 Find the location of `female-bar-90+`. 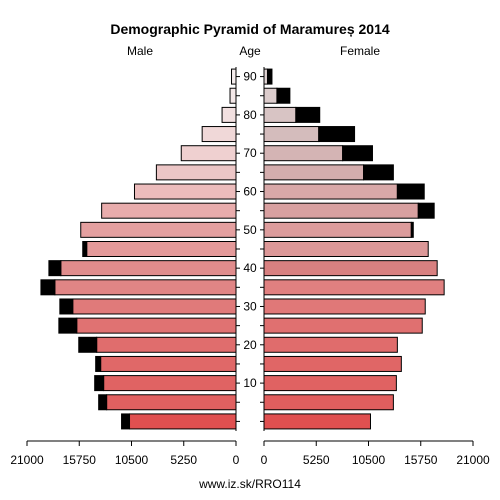

female-bar-90+ is located at coordinates (265, 76).